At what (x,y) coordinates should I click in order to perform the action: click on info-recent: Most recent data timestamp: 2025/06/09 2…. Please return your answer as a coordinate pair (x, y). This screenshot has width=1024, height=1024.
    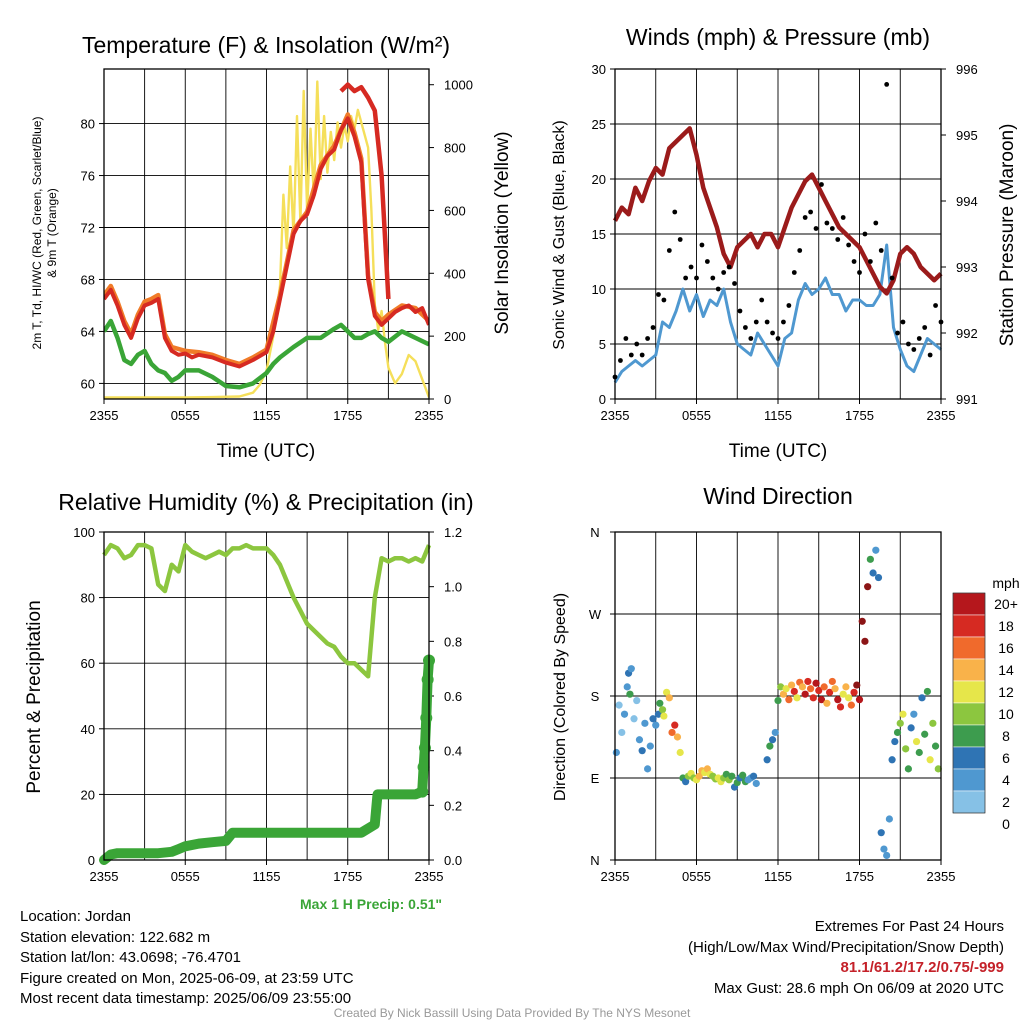
    Looking at the image, I should click on (186, 998).